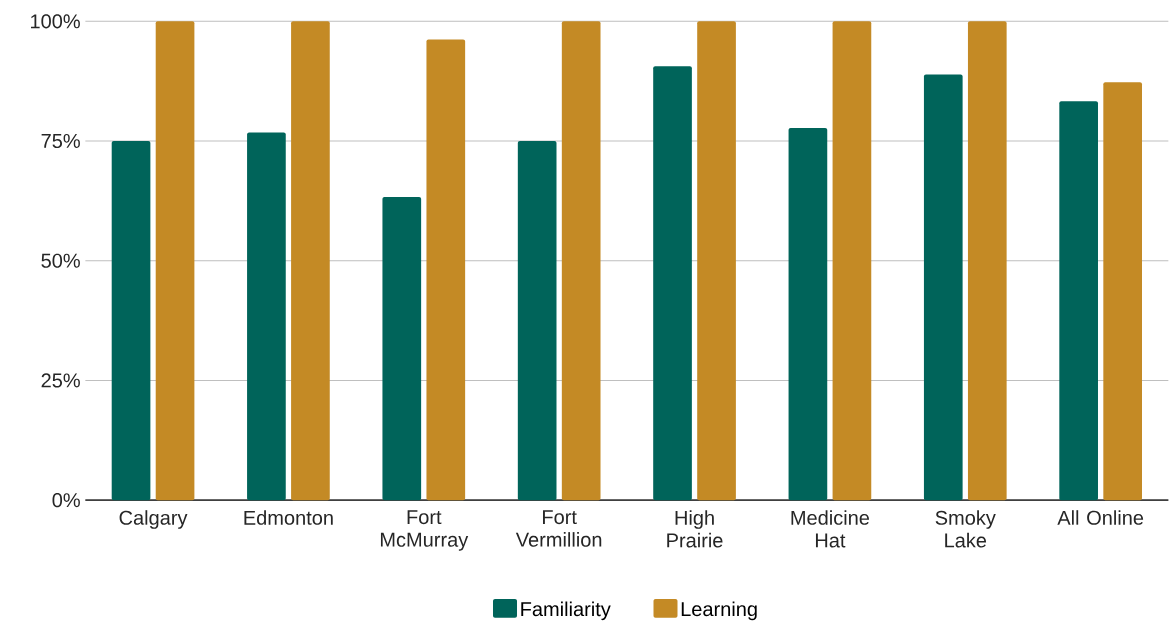 This screenshot has width=1171, height=624. Describe the element at coordinates (60, 260) in the screenshot. I see `y-tick-label: 50%` at that location.